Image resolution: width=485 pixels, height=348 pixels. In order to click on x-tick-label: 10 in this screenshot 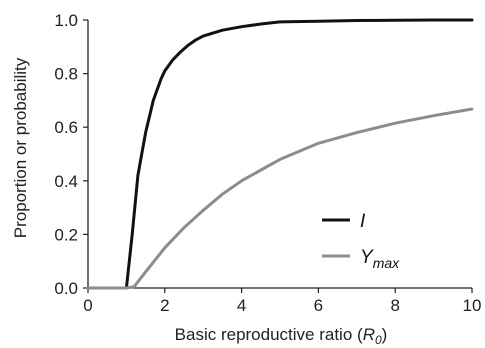, I will do `click(472, 305)`.